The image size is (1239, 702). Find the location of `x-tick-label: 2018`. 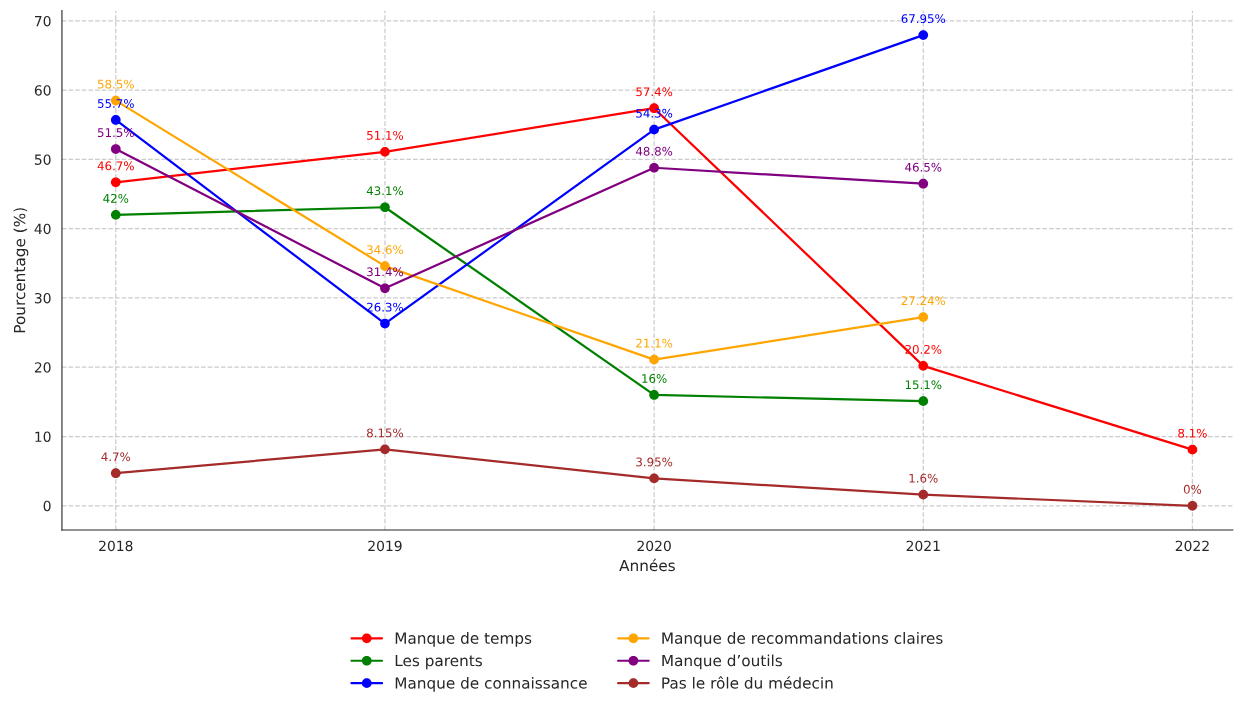

x-tick-label: 2018 is located at coordinates (116, 546).